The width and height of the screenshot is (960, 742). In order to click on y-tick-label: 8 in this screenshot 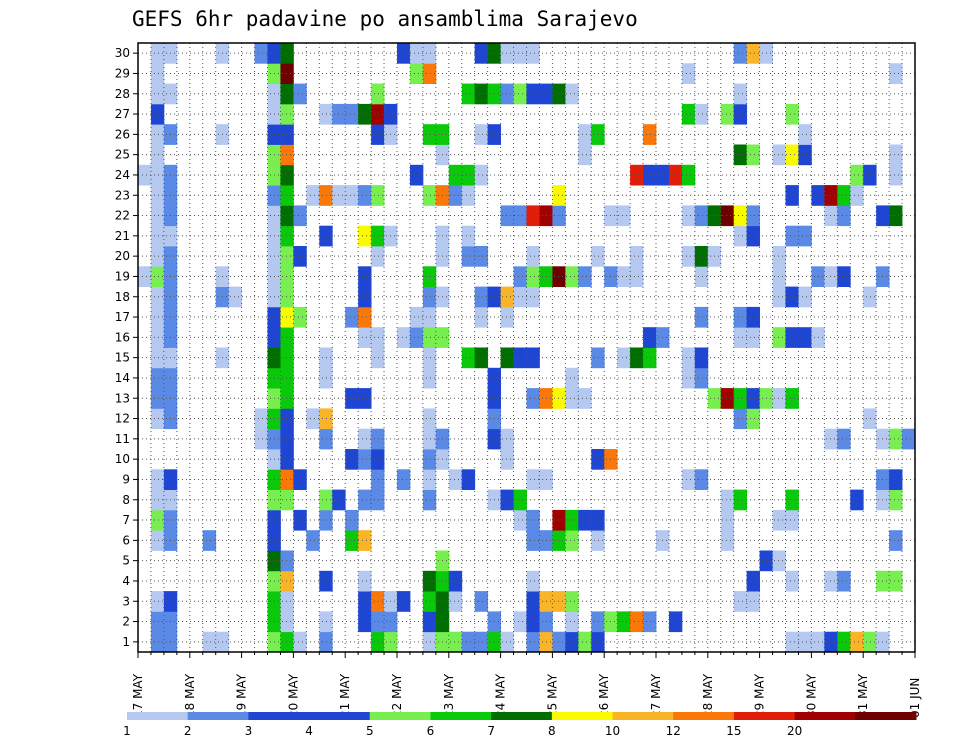, I will do `click(126, 500)`.